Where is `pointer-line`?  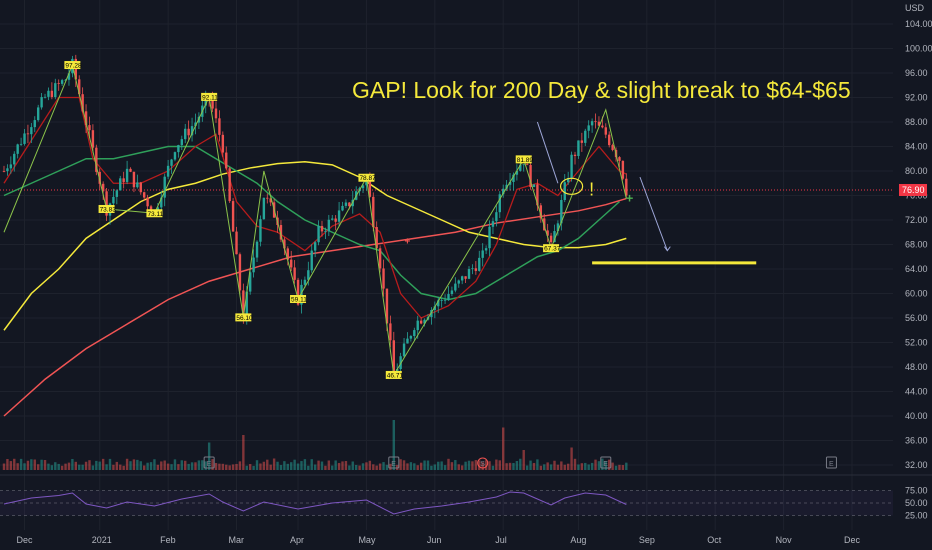 pointer-line is located at coordinates (547, 152).